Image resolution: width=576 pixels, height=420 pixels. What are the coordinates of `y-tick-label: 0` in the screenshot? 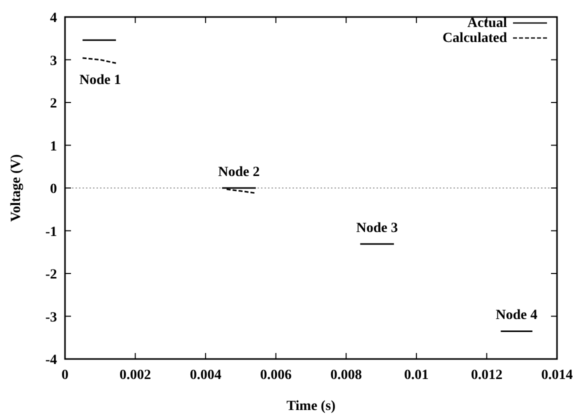 It's located at (53, 189).